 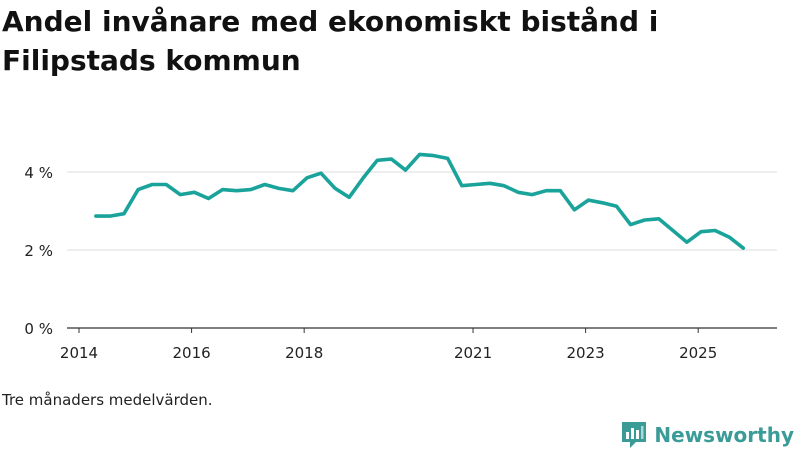 I want to click on y-tick-label: 4 %, so click(x=38, y=173).